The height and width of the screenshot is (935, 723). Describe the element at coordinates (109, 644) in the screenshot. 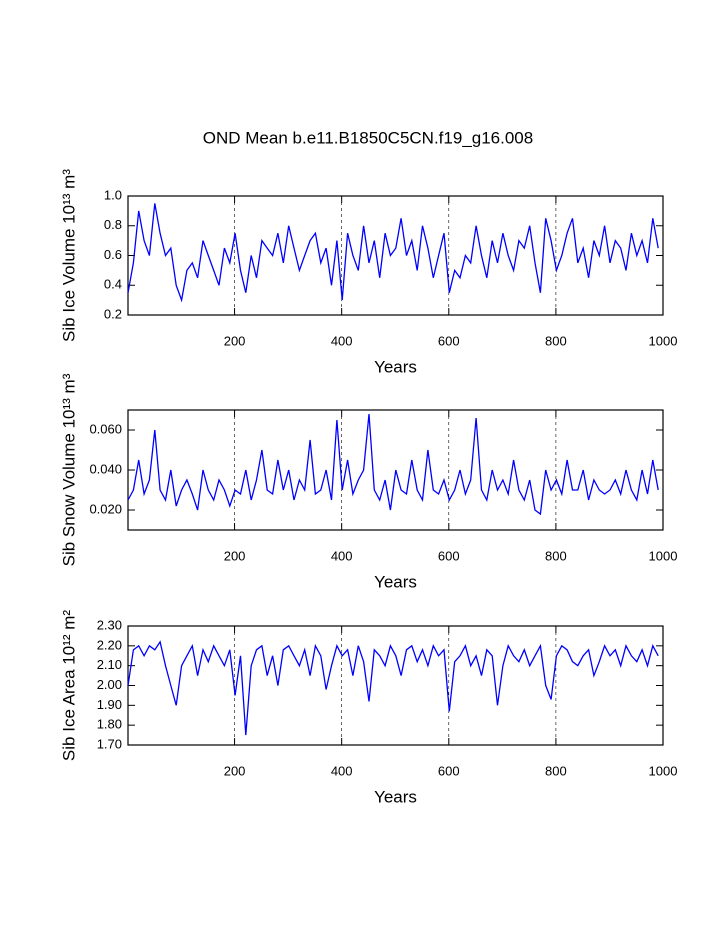

I see `y-tick-label: 2.20` at that location.